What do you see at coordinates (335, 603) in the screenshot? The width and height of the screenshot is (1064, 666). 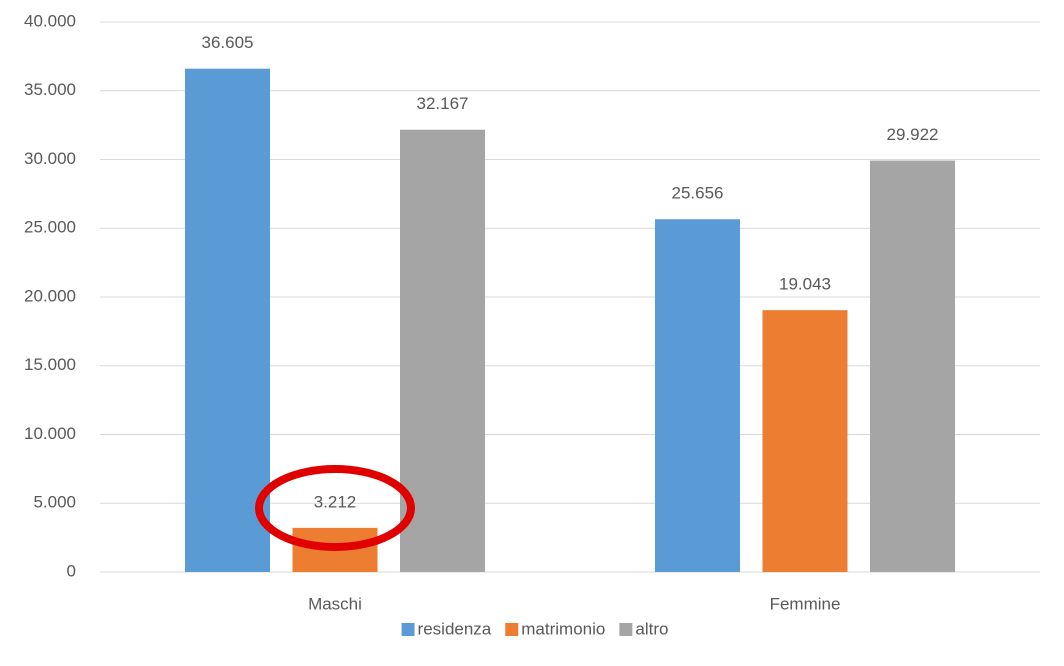 I see `x-tick-label: Maschi` at bounding box center [335, 603].